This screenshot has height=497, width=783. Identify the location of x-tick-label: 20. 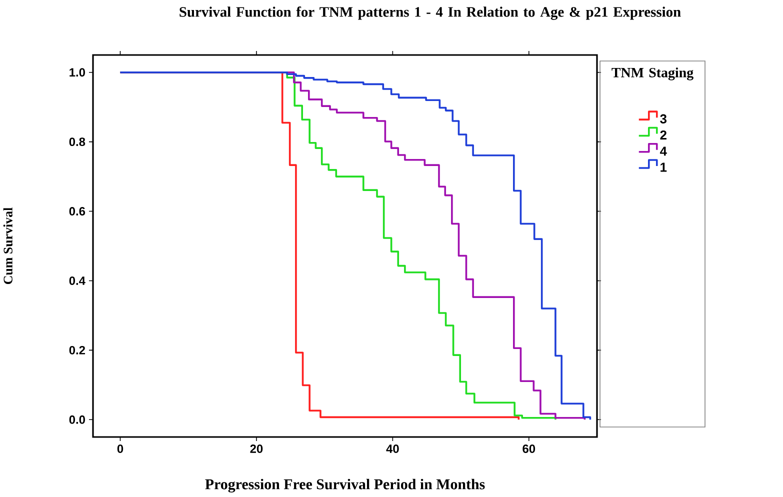
(256, 448).